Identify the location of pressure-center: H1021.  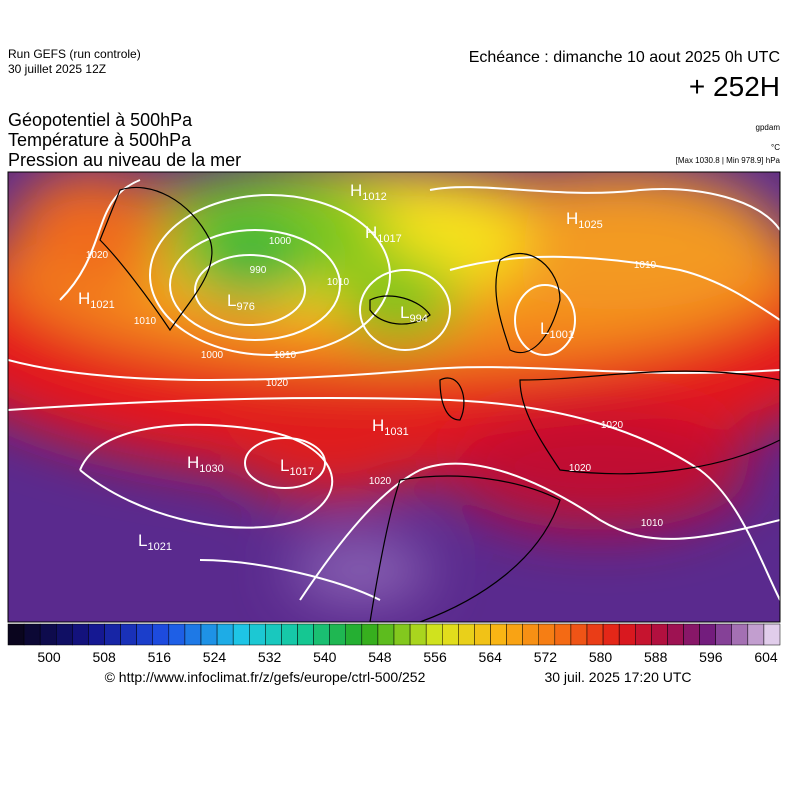
(96, 300).